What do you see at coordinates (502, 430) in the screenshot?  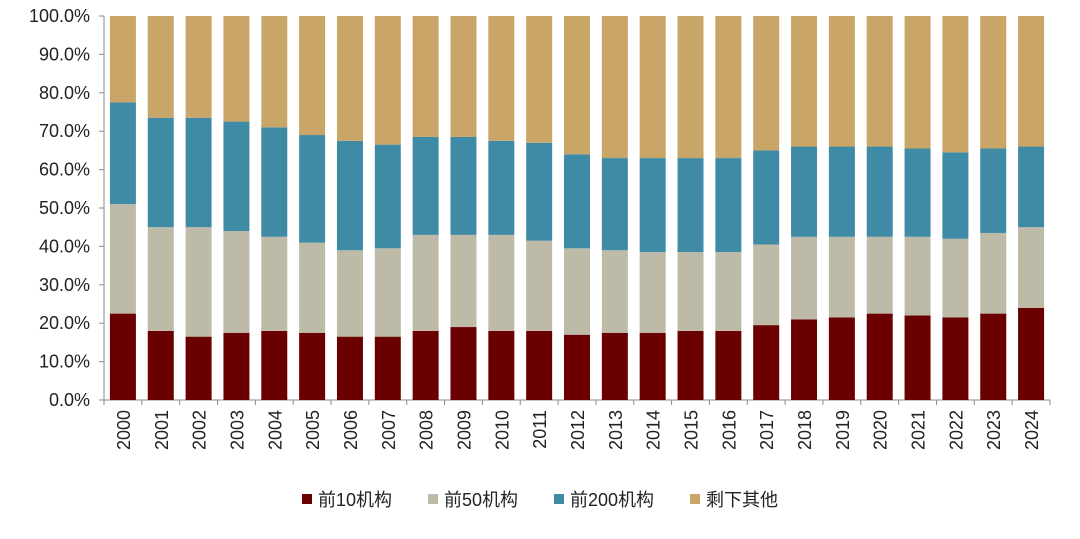 I see `x-tick-label: 2010` at bounding box center [502, 430].